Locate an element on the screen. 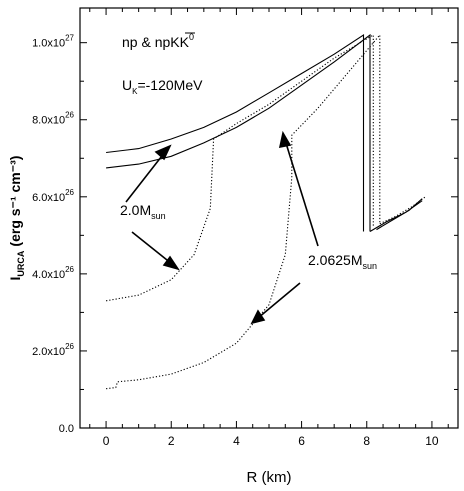  arrow-2.0msun-up-head is located at coordinates (163, 152).